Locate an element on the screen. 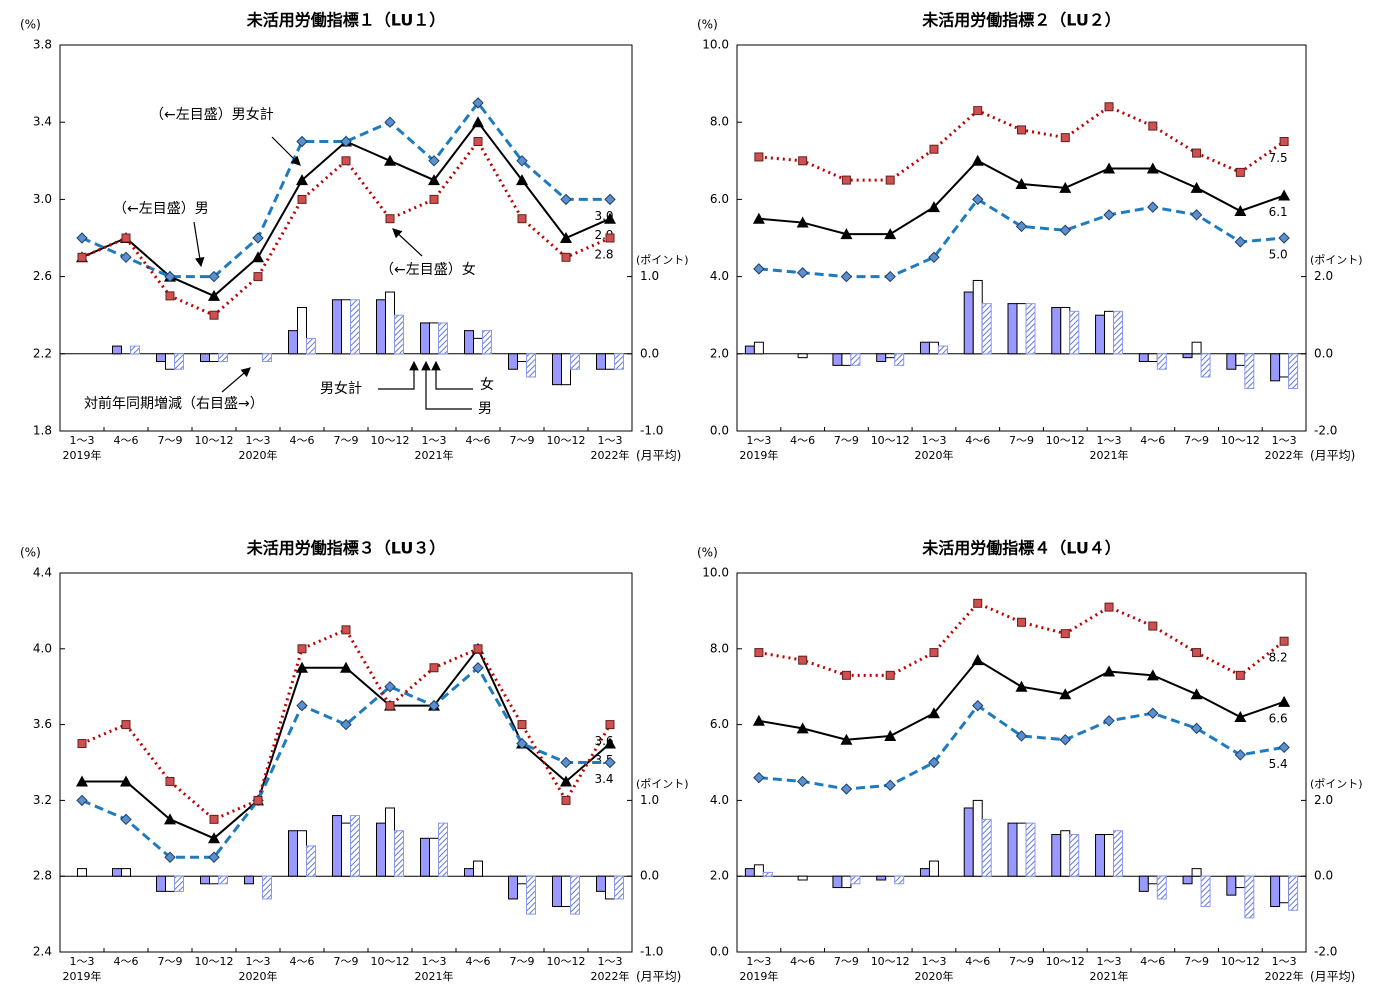  x-unit: (月平均) is located at coordinates (1332, 456).